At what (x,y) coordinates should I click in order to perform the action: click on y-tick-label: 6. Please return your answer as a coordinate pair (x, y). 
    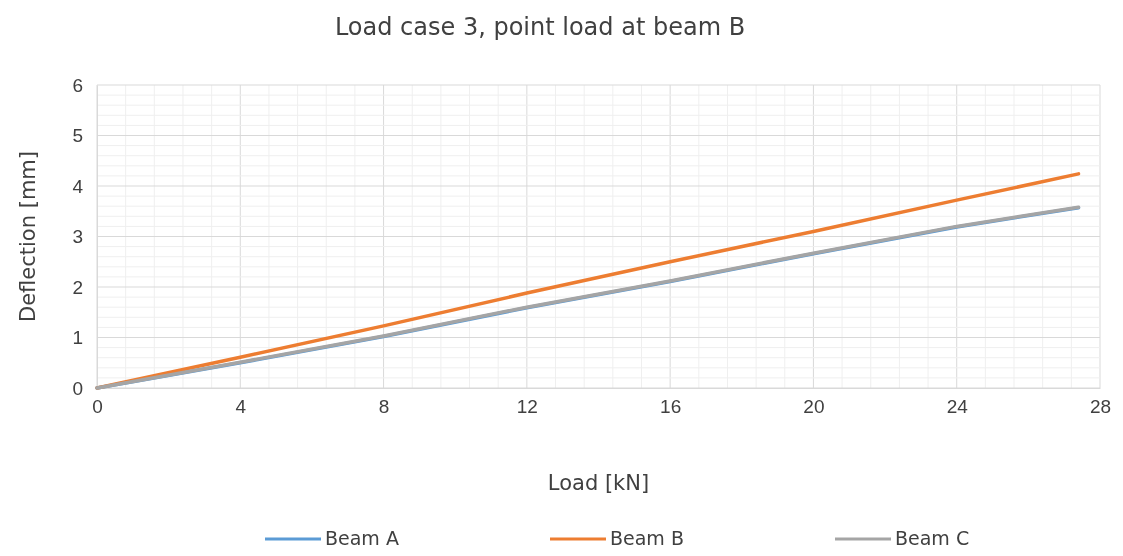
    Looking at the image, I should click on (77, 85).